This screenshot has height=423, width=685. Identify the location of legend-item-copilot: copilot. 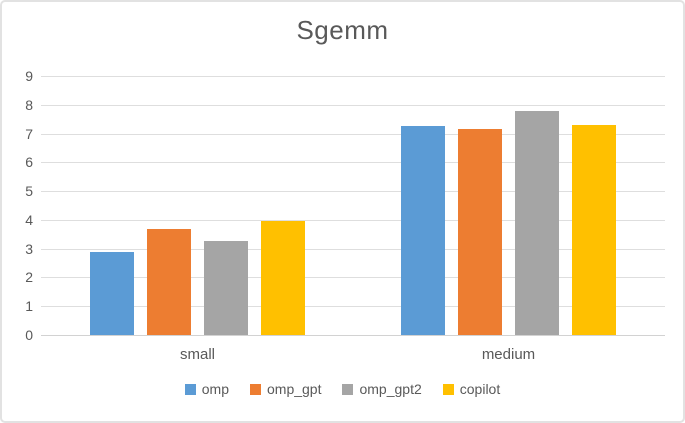
(471, 389).